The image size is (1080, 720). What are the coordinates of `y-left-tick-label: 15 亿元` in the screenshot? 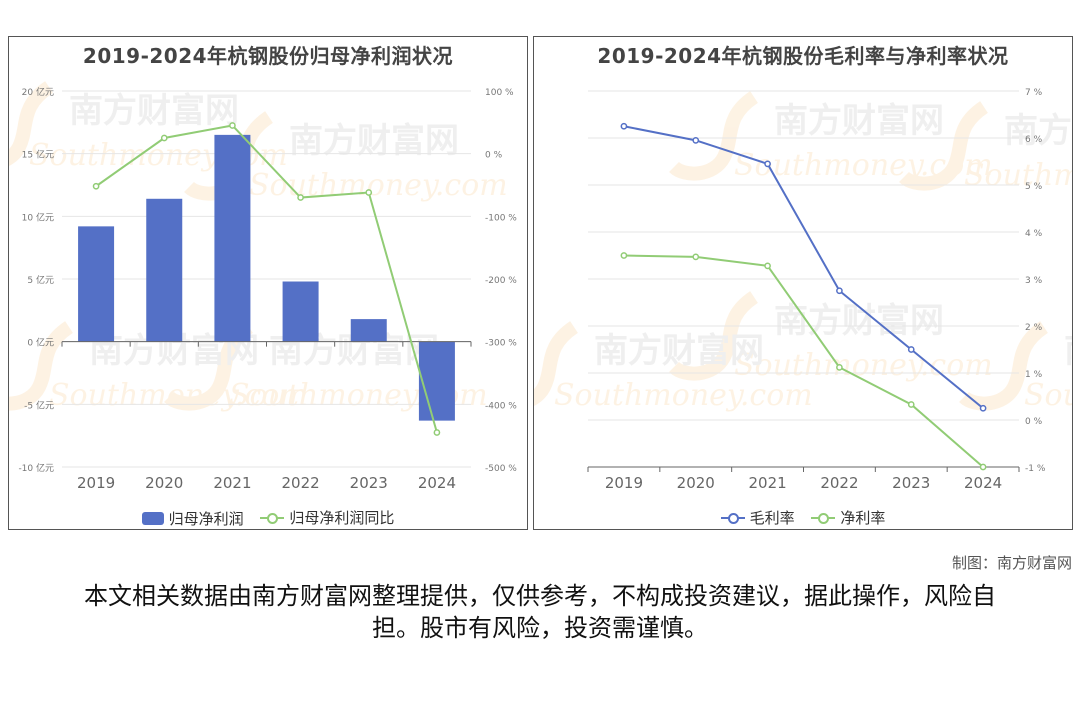 It's located at (38, 155).